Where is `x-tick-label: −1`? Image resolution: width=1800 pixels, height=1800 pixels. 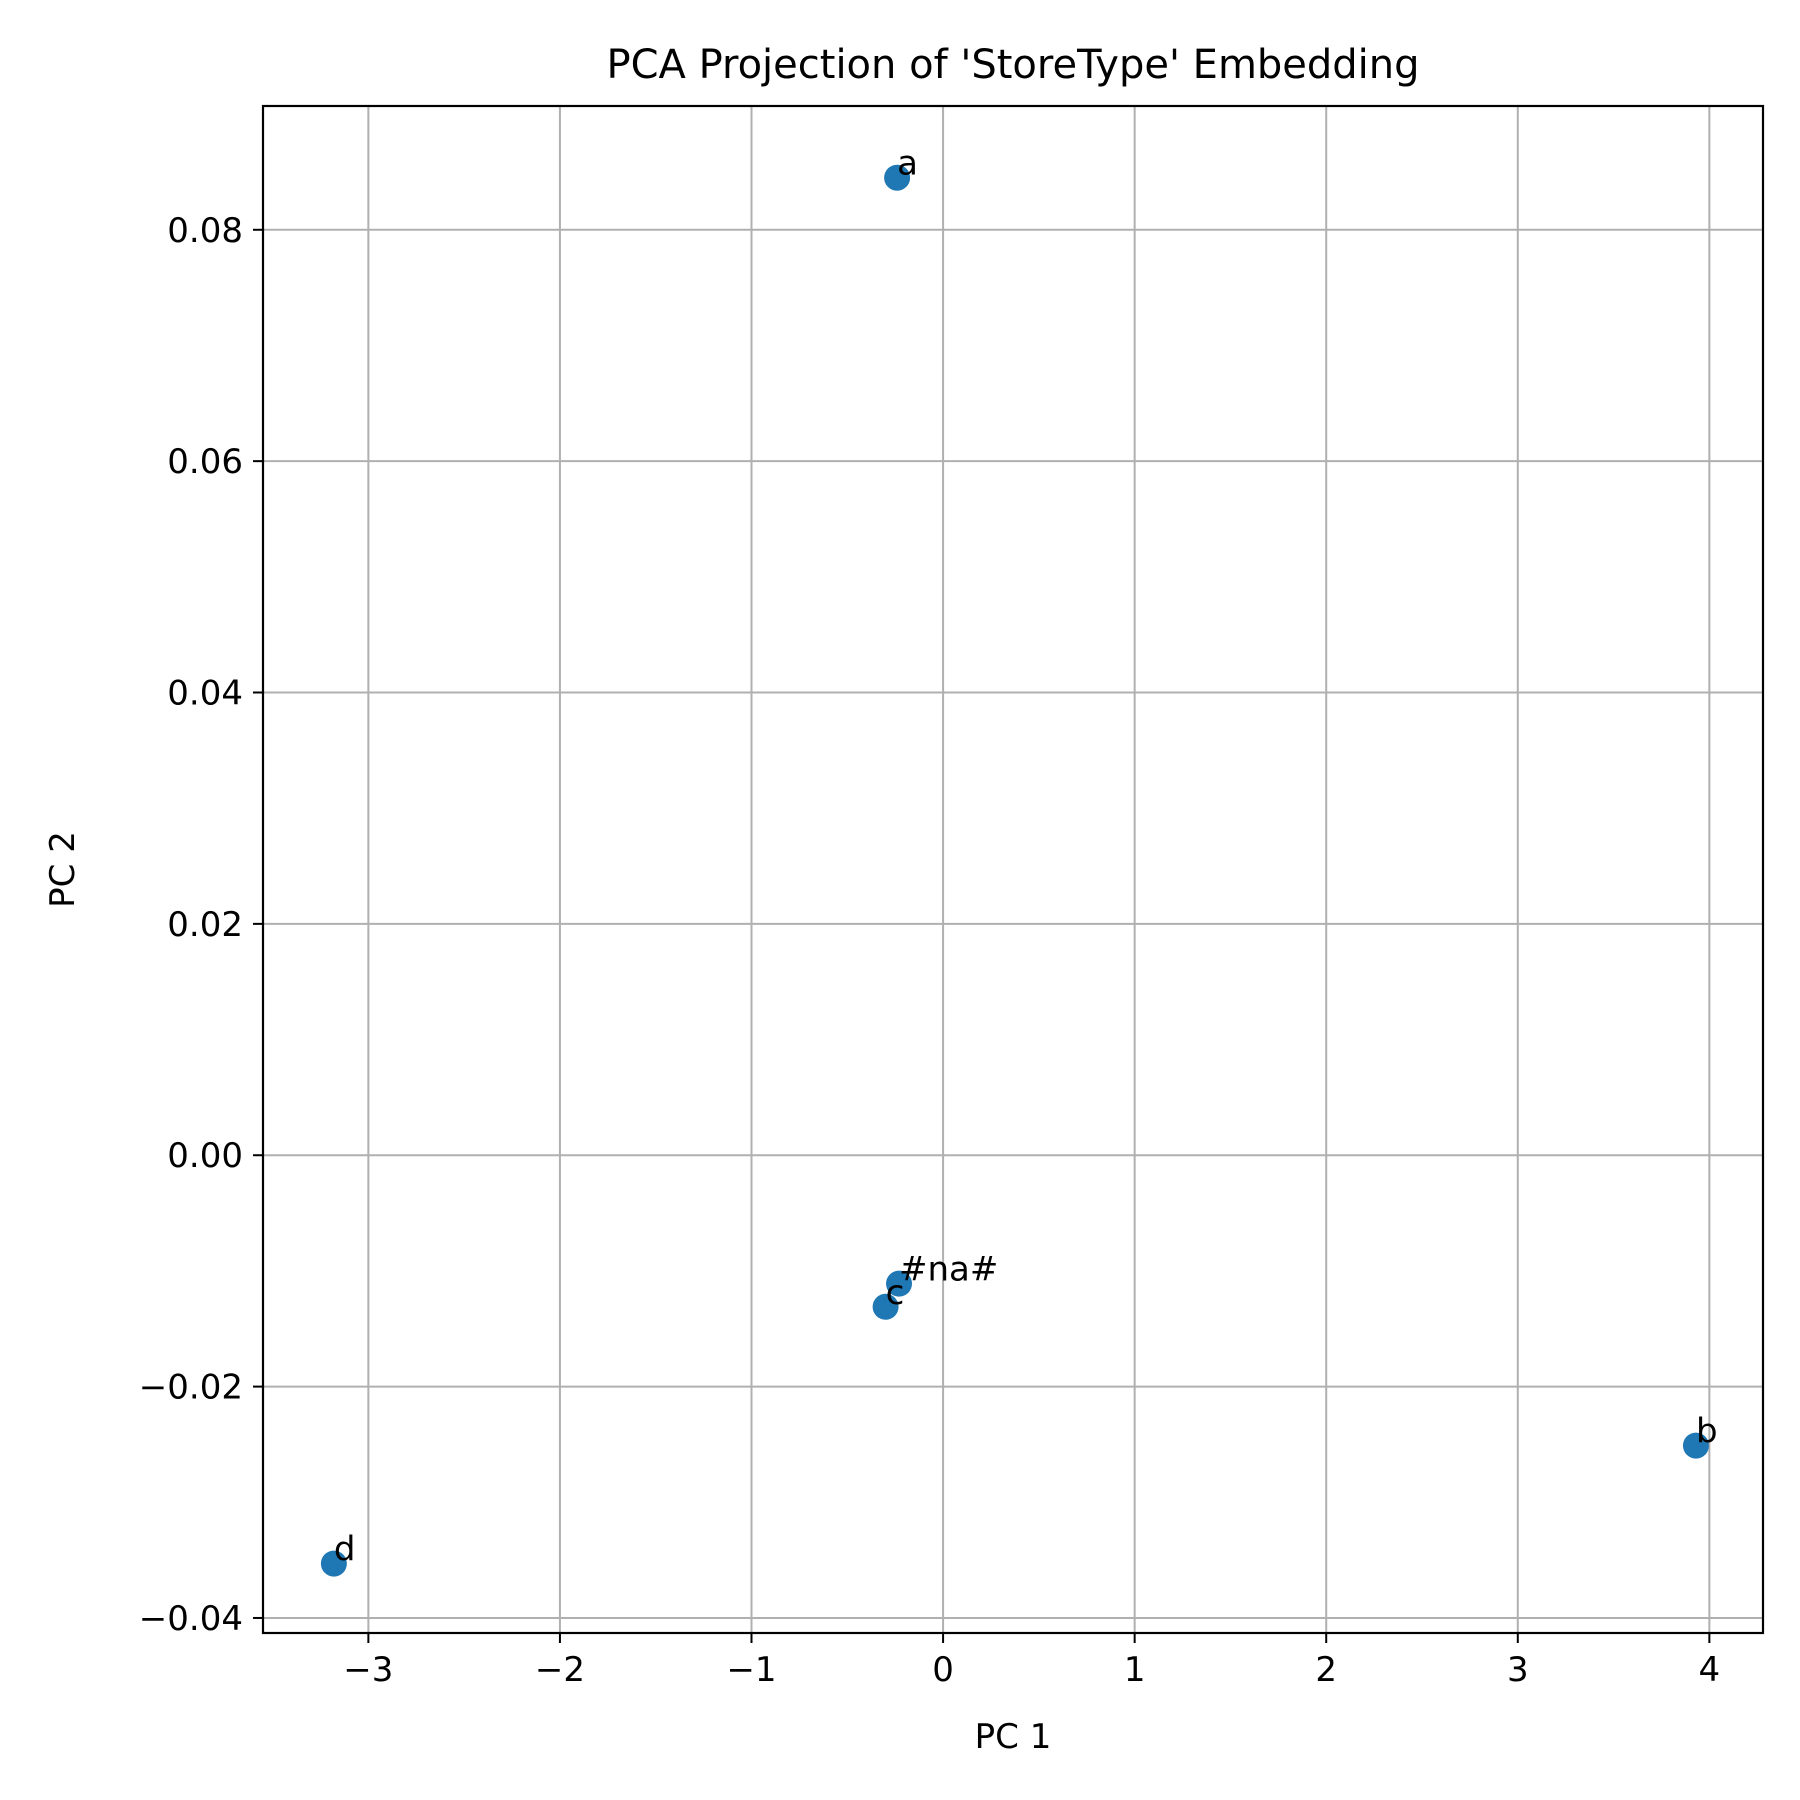 x-tick-label: −1 is located at coordinates (751, 1670).